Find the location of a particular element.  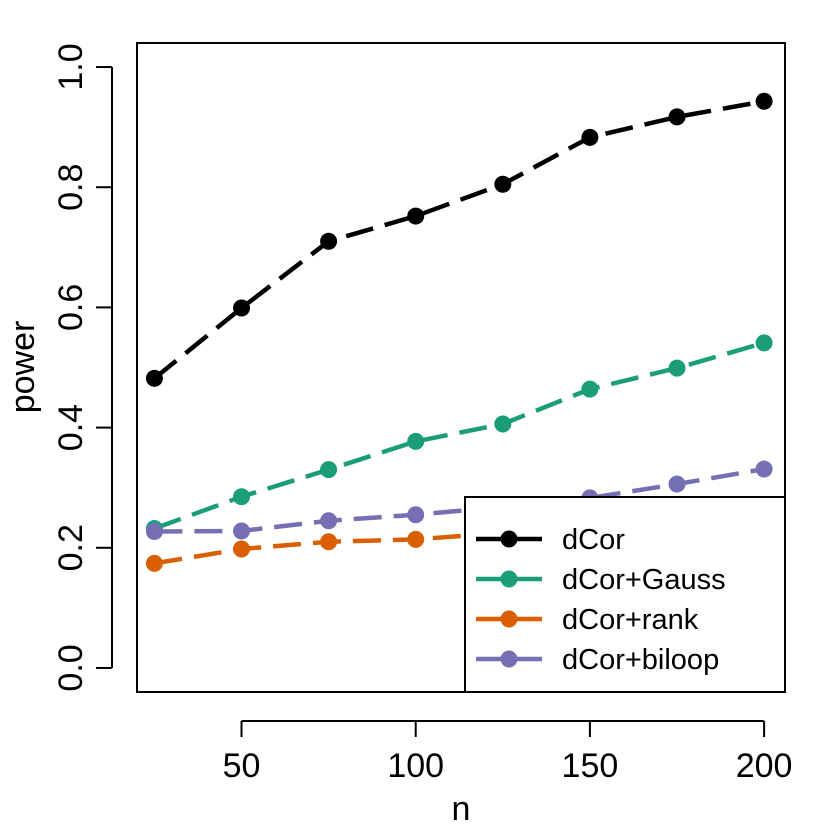

legend-label: dCor+biloop is located at coordinates (640, 660).